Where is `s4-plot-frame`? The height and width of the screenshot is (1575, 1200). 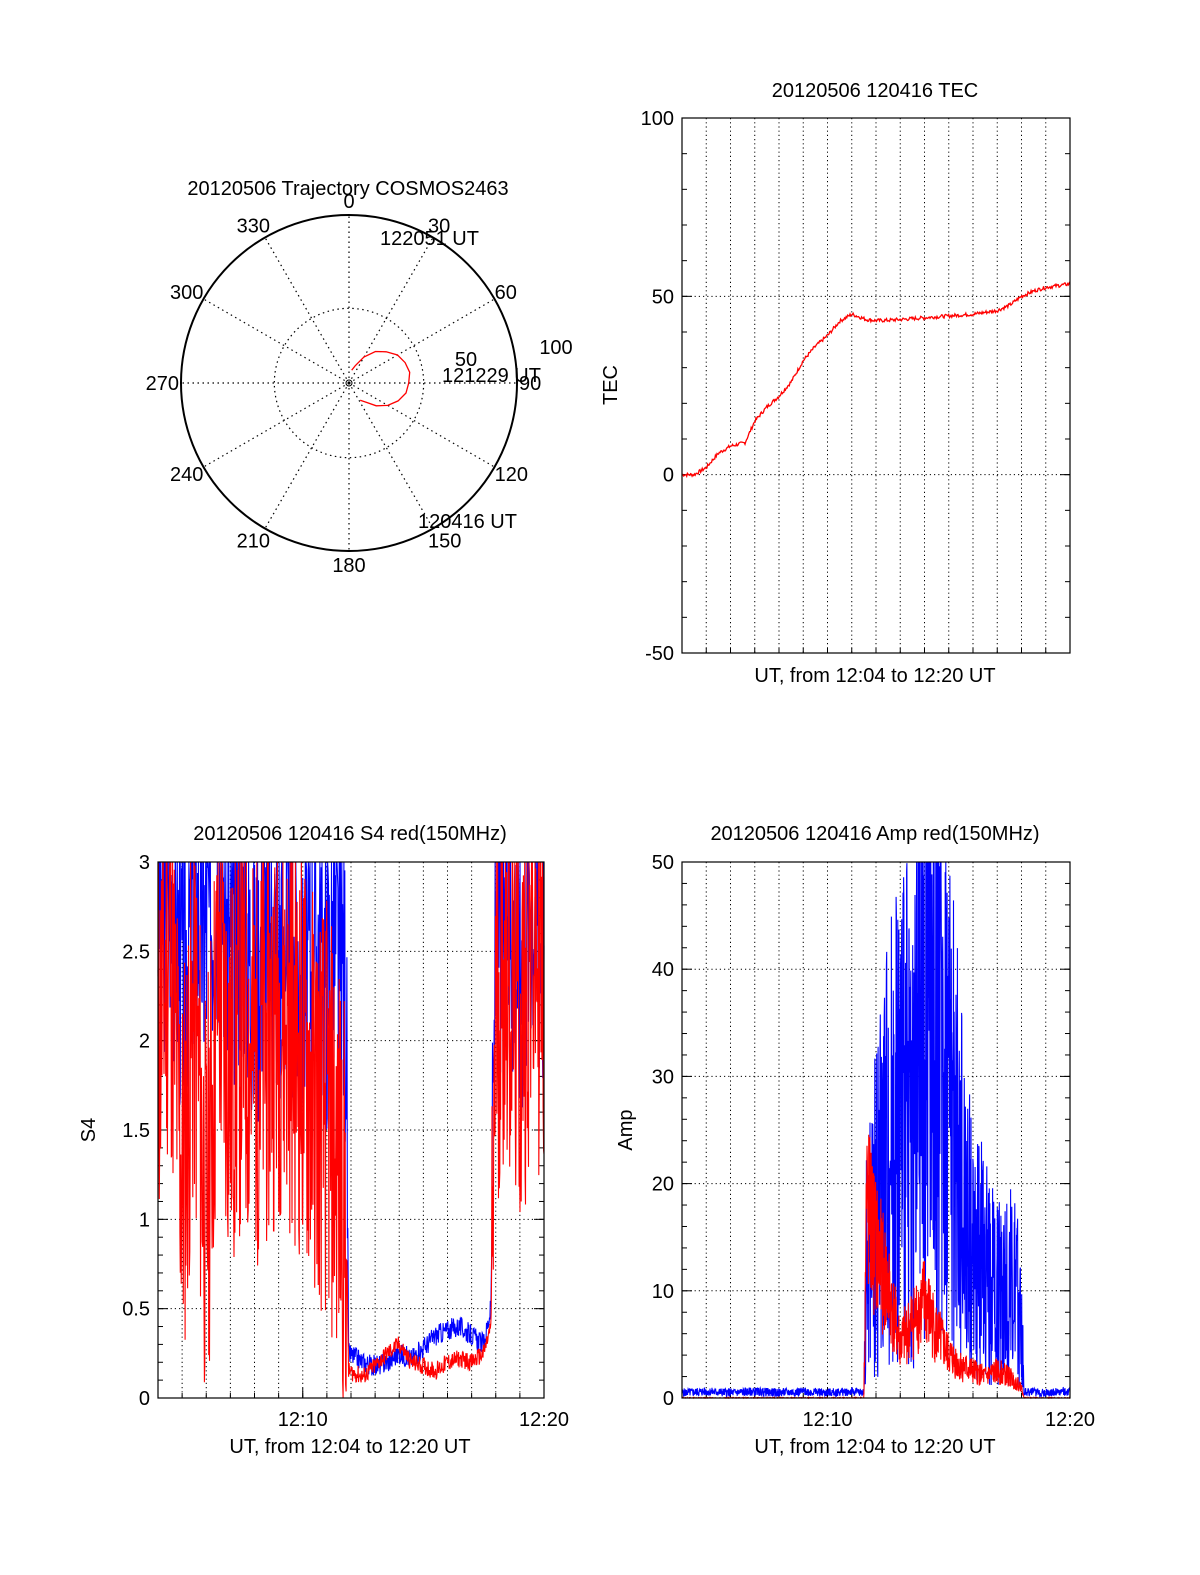
s4-plot-frame is located at coordinates (351, 1130).